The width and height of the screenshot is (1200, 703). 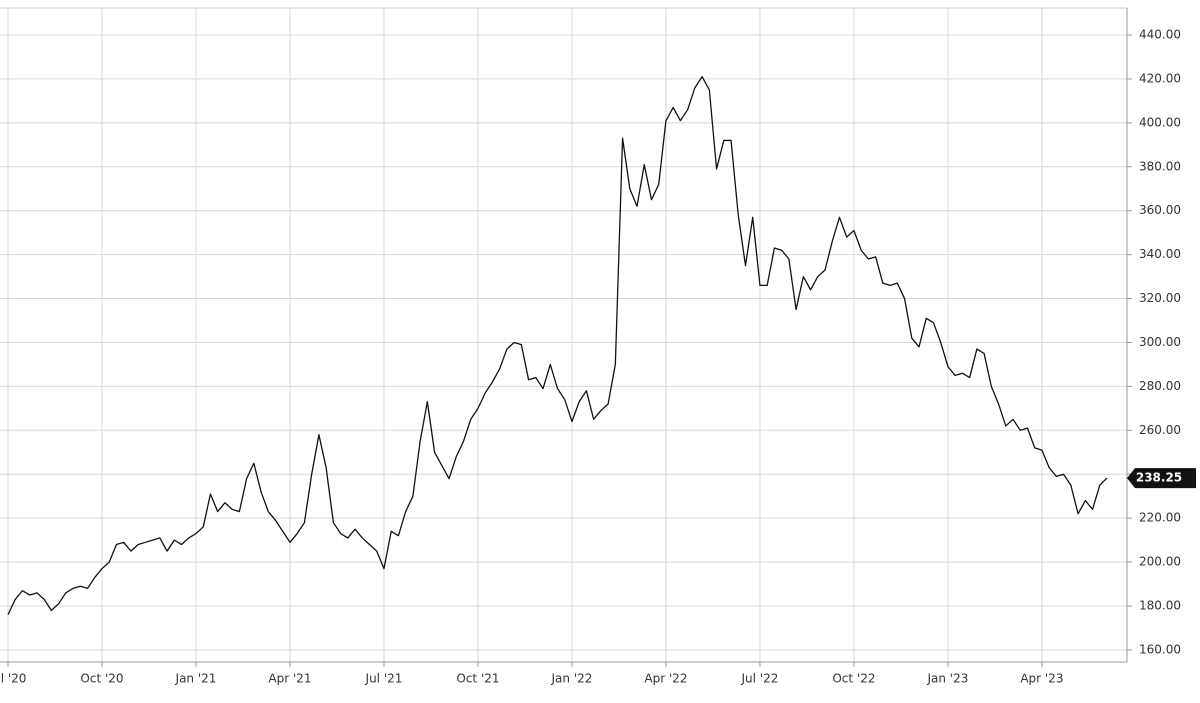 What do you see at coordinates (1041, 679) in the screenshot?
I see `x-tick-label: Apr '23` at bounding box center [1041, 679].